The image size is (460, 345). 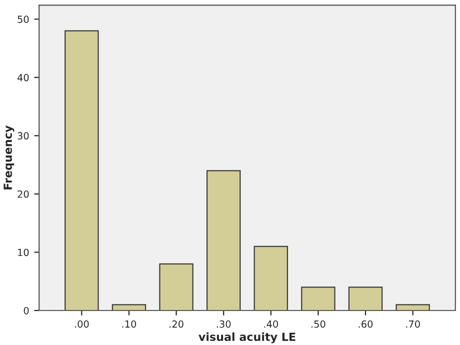 I want to click on y-tick-label: 20, so click(x=23, y=194).